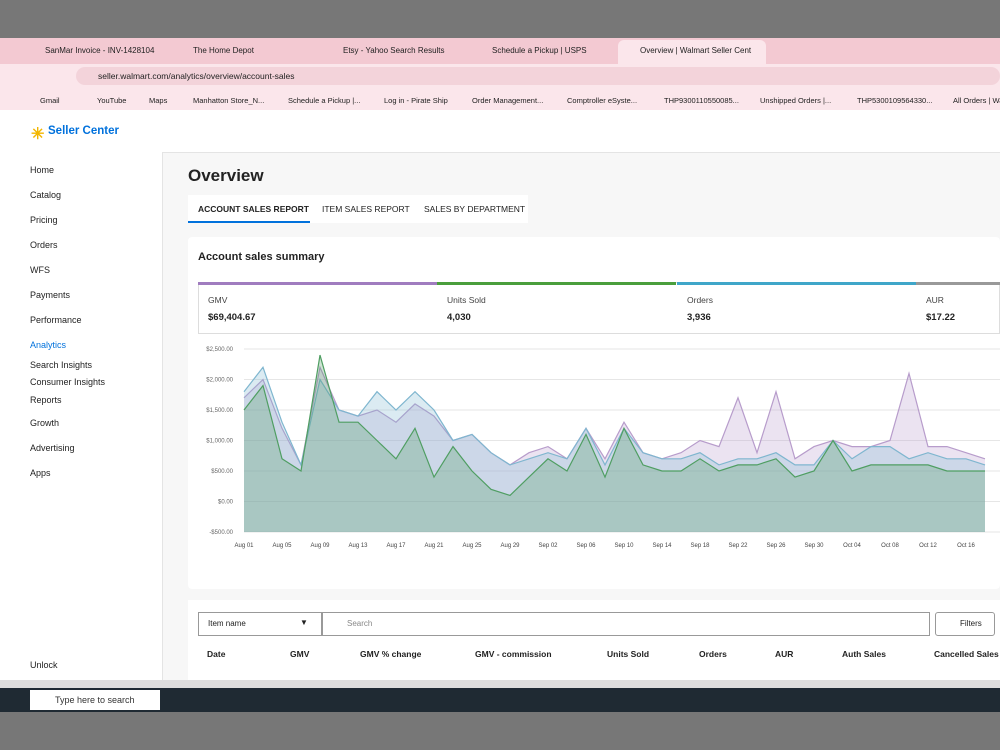 The image size is (1000, 750). What do you see at coordinates (48, 345) in the screenshot?
I see `nav-item: Analytics` at bounding box center [48, 345].